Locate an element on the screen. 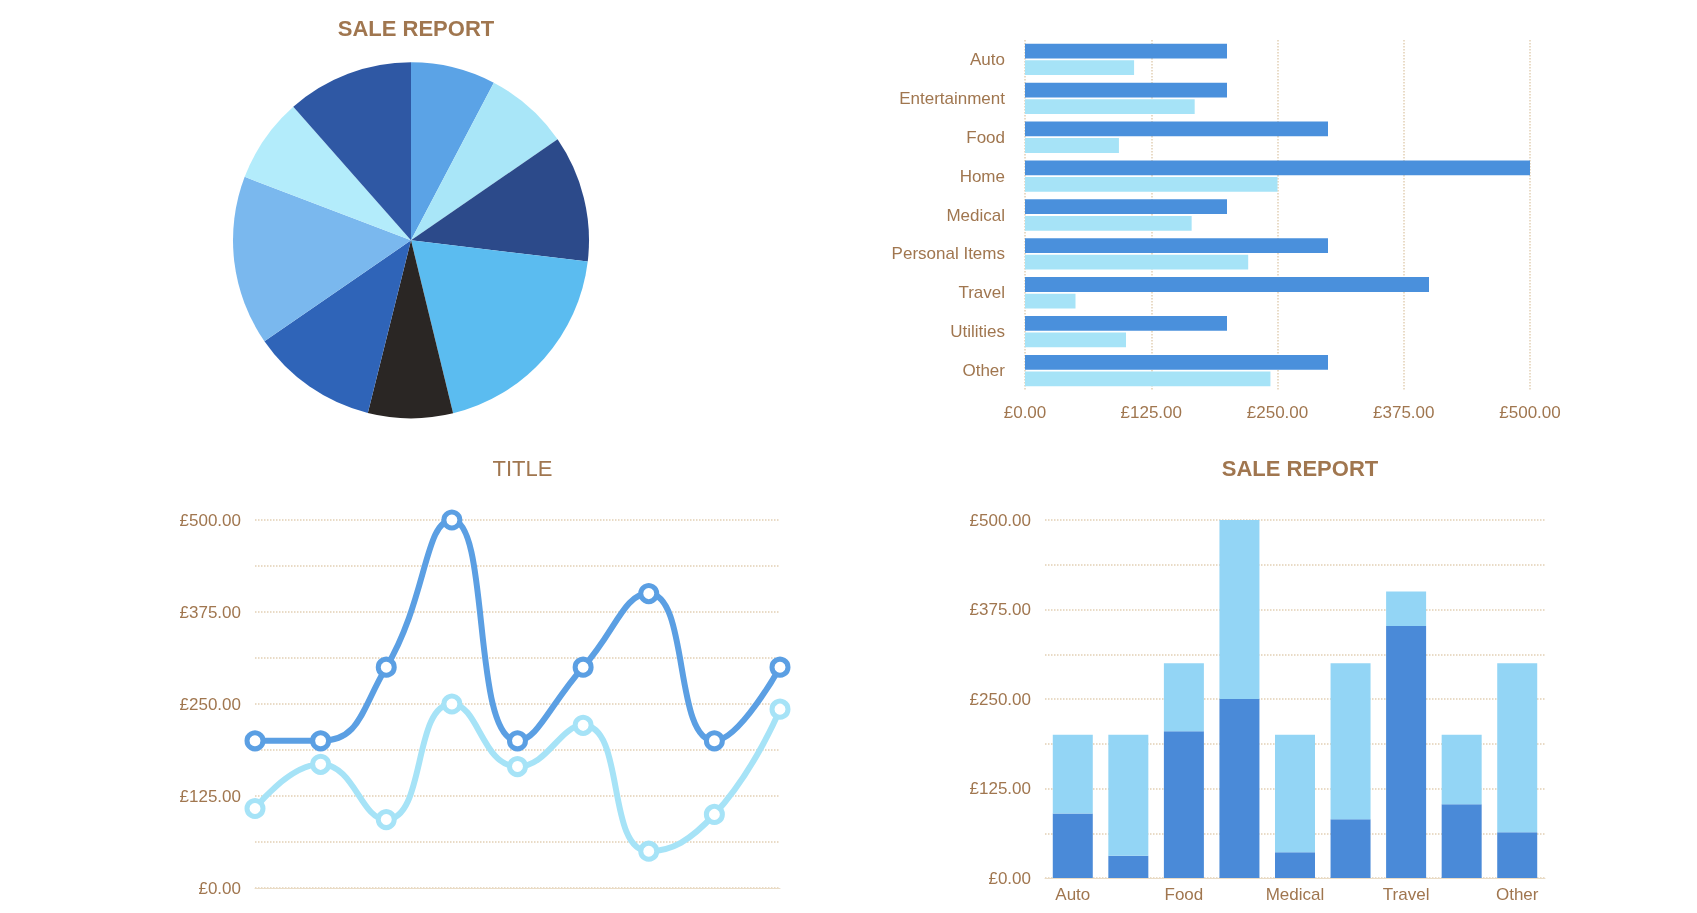 This screenshot has height=913, width=1697. x-tick-label: £375.00 is located at coordinates (1404, 412).